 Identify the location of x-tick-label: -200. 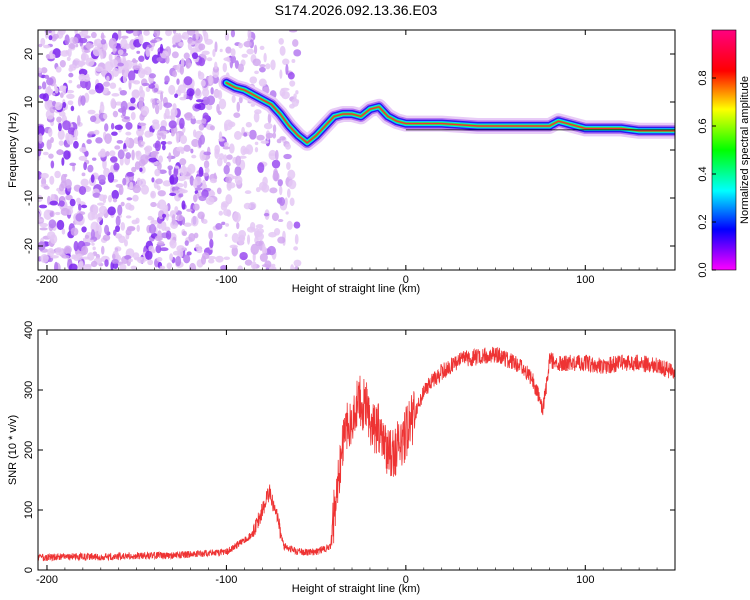
(47, 580).